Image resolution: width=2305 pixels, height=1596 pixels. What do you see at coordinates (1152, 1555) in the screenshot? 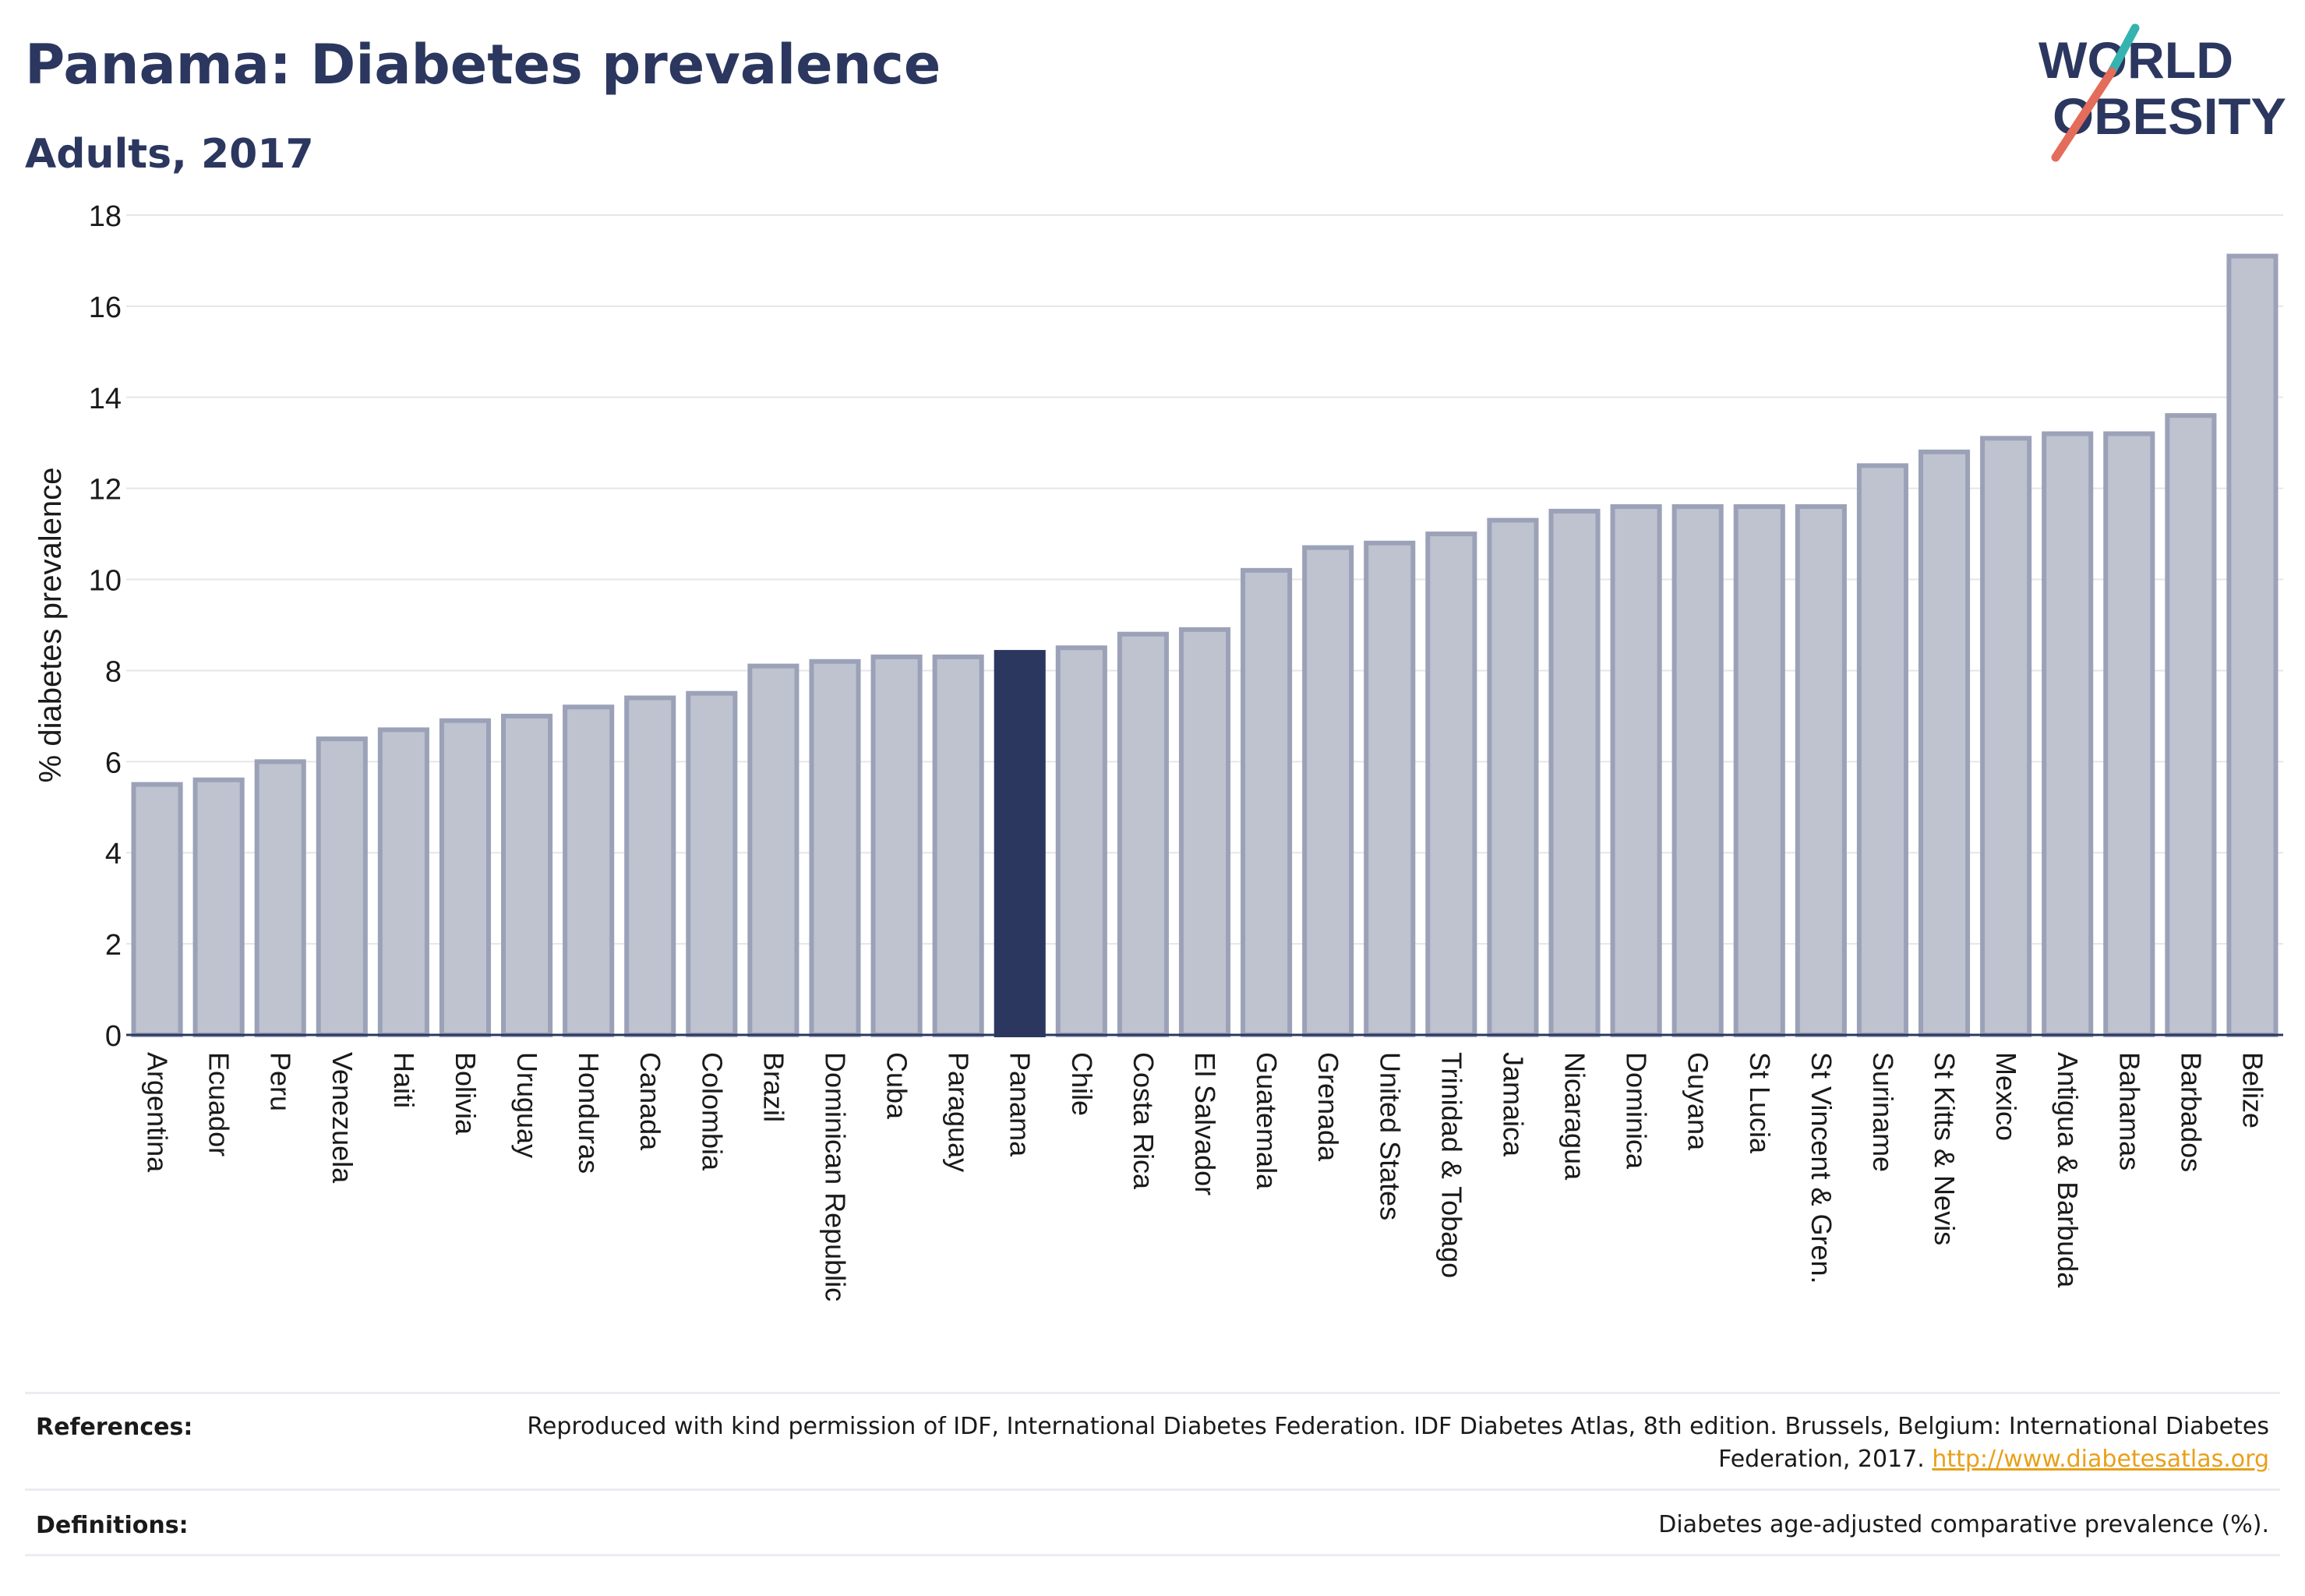
I see `footer-rule-bottom` at bounding box center [1152, 1555].